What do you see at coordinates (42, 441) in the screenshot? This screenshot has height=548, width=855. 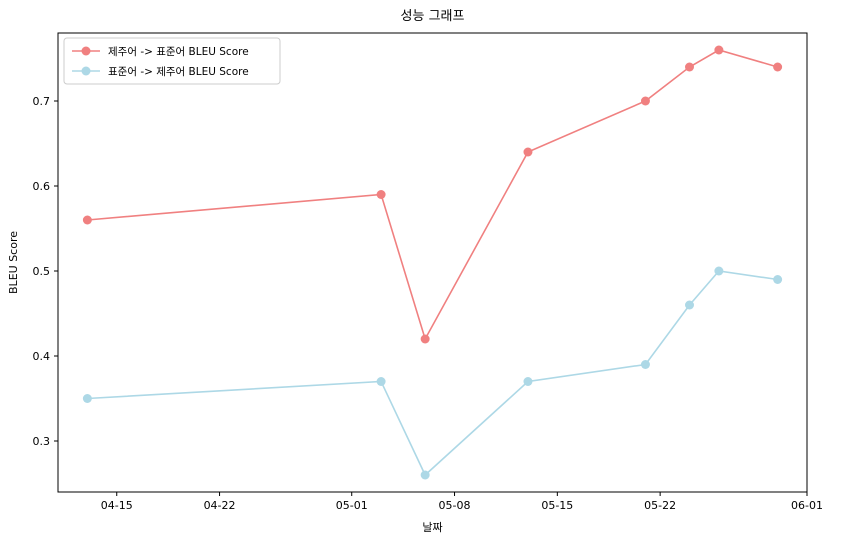 I see `y-tick-label: 0.3` at bounding box center [42, 441].